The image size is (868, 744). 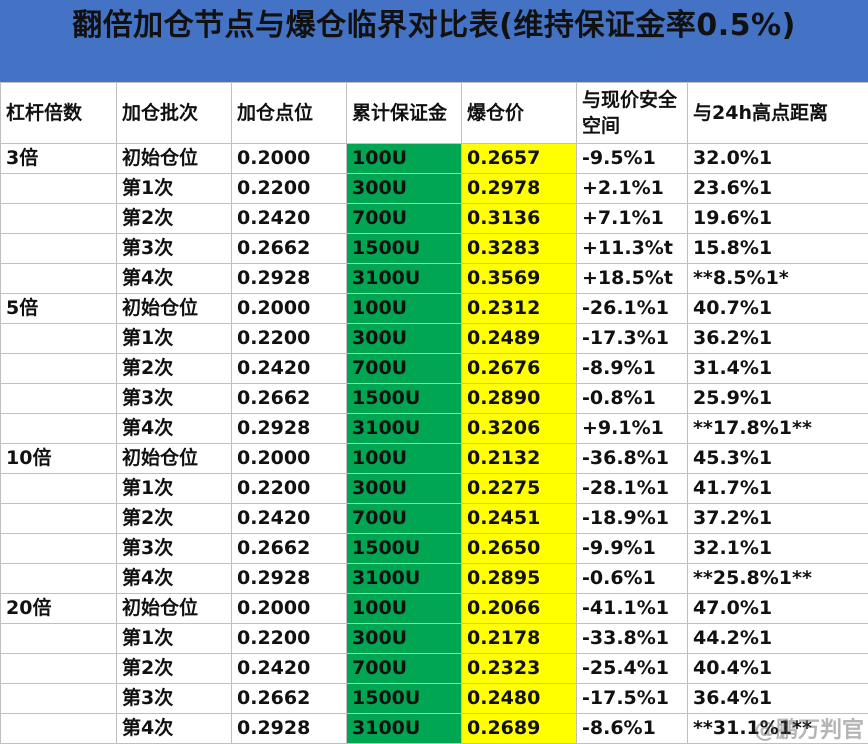 What do you see at coordinates (632, 638) in the screenshot?
I see `cell-safety-space: -33.8%1` at bounding box center [632, 638].